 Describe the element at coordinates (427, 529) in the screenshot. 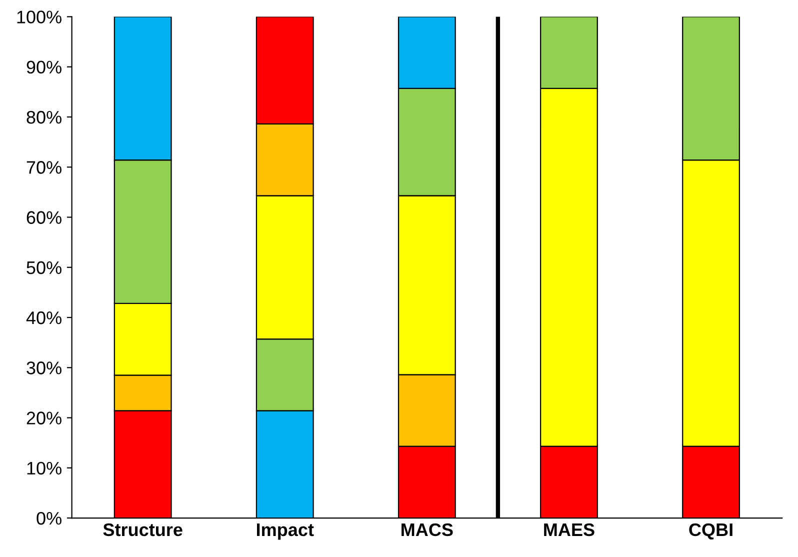

I see `x-tick-label: MACS` at that location.